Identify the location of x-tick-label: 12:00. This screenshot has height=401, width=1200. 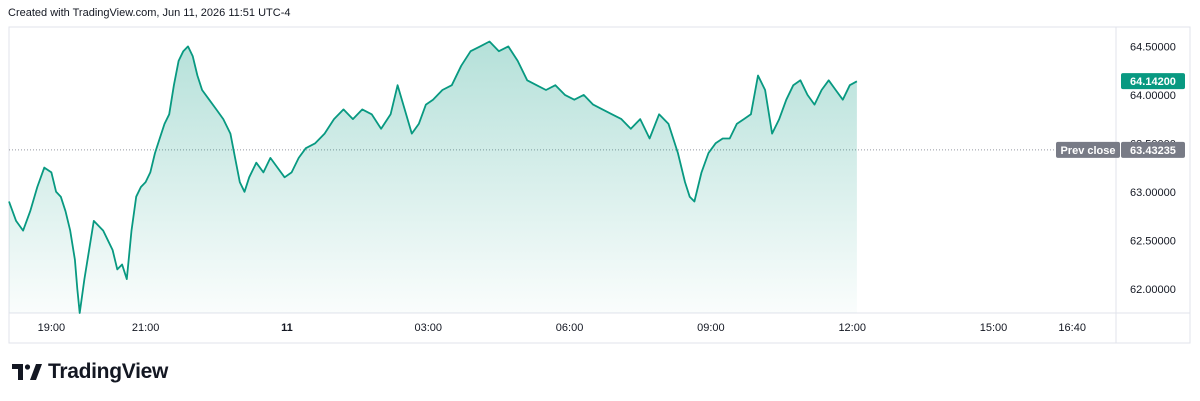
(852, 328).